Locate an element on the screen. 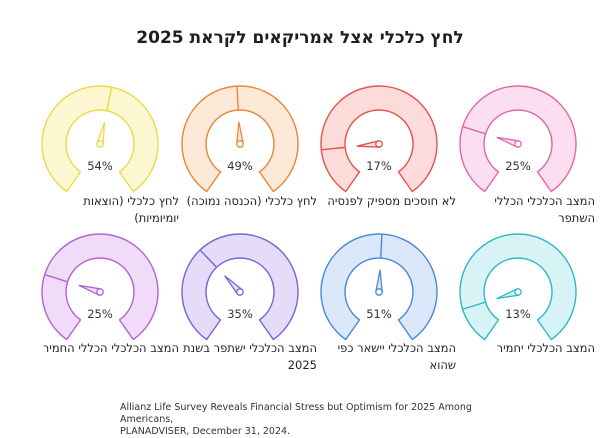 The image size is (600, 438). gauge-category-label: המצב הכלכלי יחמיר is located at coordinates (545, 348).